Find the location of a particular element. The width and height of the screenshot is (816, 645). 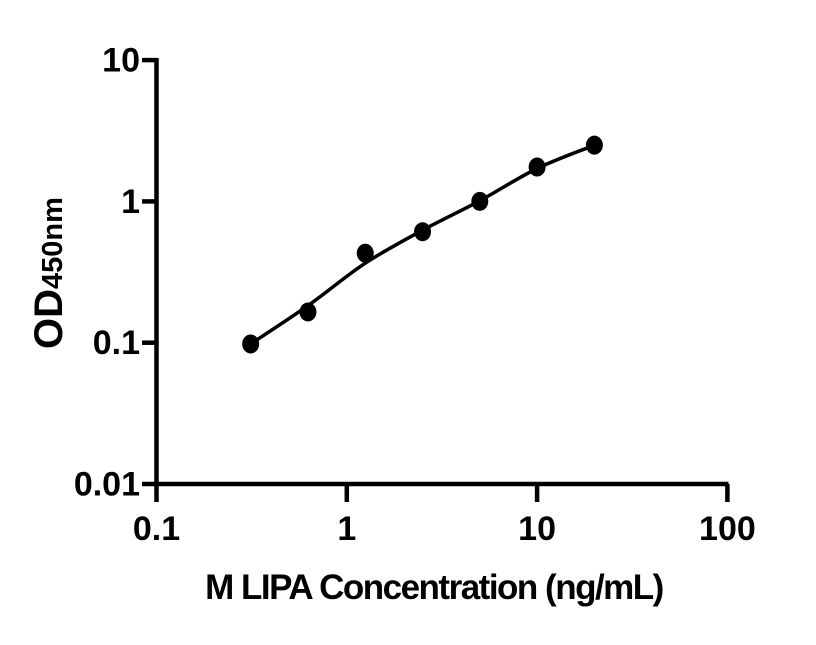

y-axis-title-sub: 450nm is located at coordinates (53, 243).